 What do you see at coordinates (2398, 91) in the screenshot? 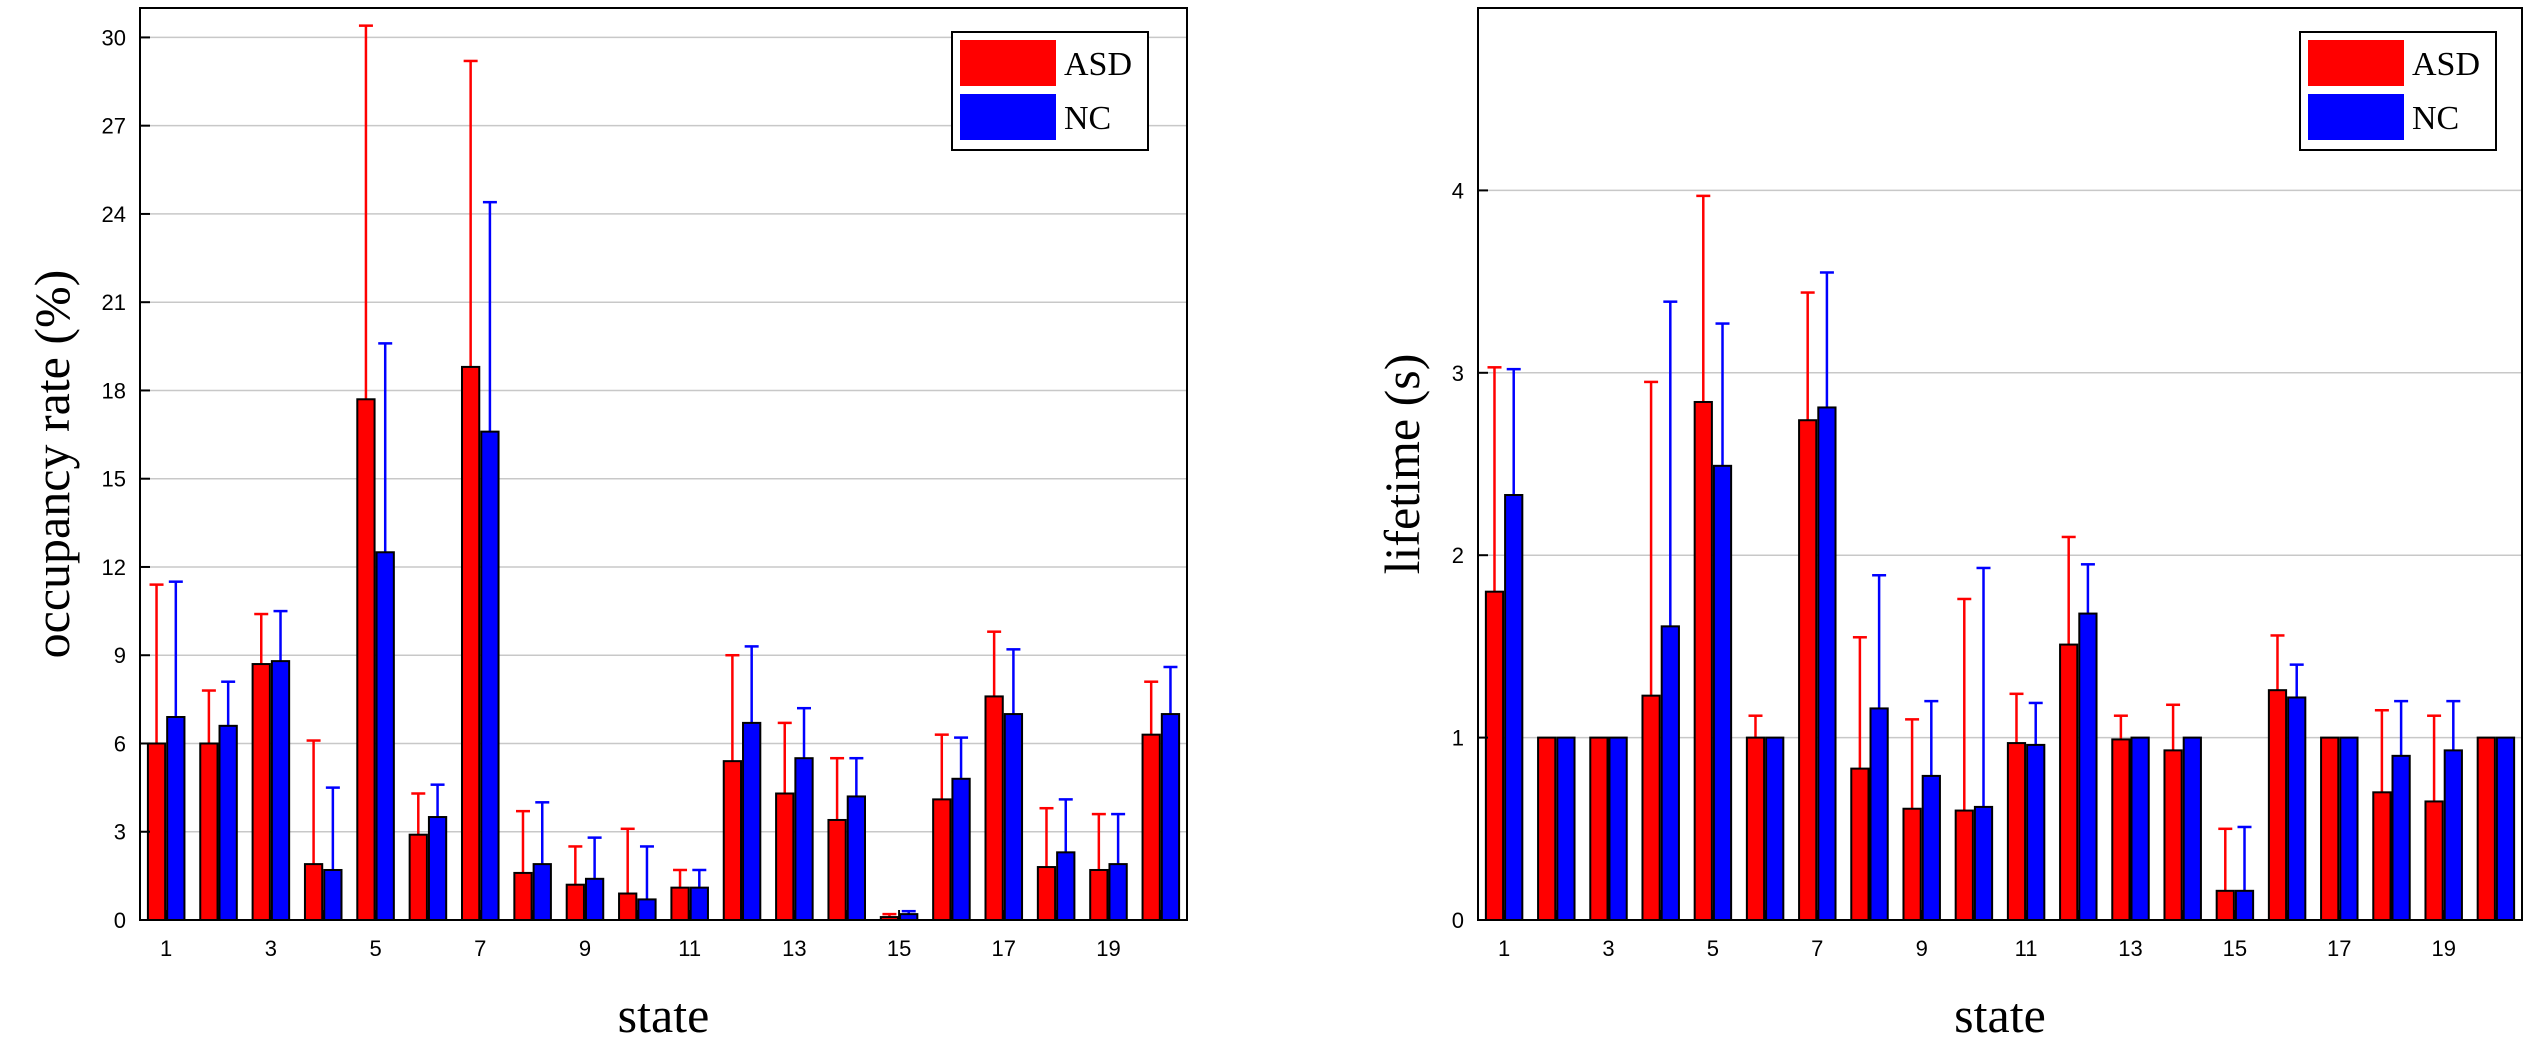
I see `lifetime-legend: ASD NC` at bounding box center [2398, 91].